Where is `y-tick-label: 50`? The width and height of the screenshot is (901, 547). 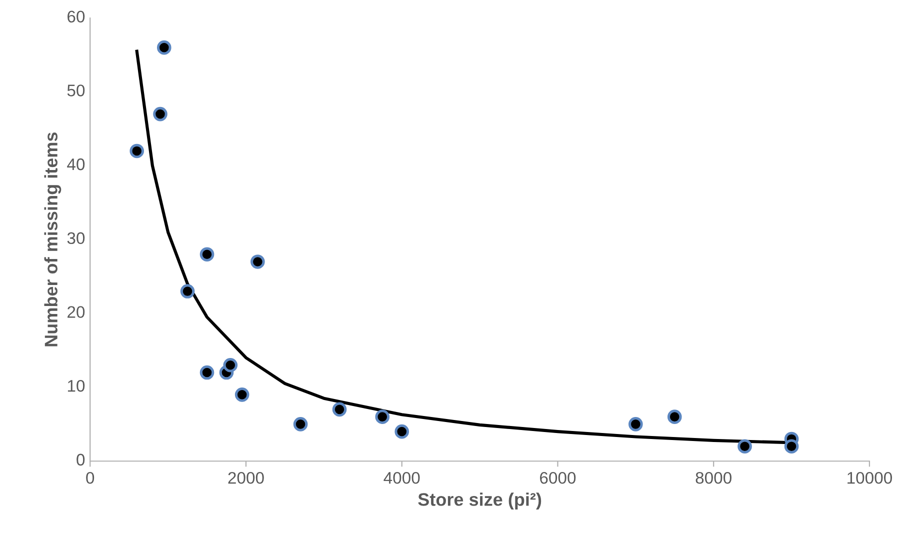 y-tick-label: 50 is located at coordinates (76, 90).